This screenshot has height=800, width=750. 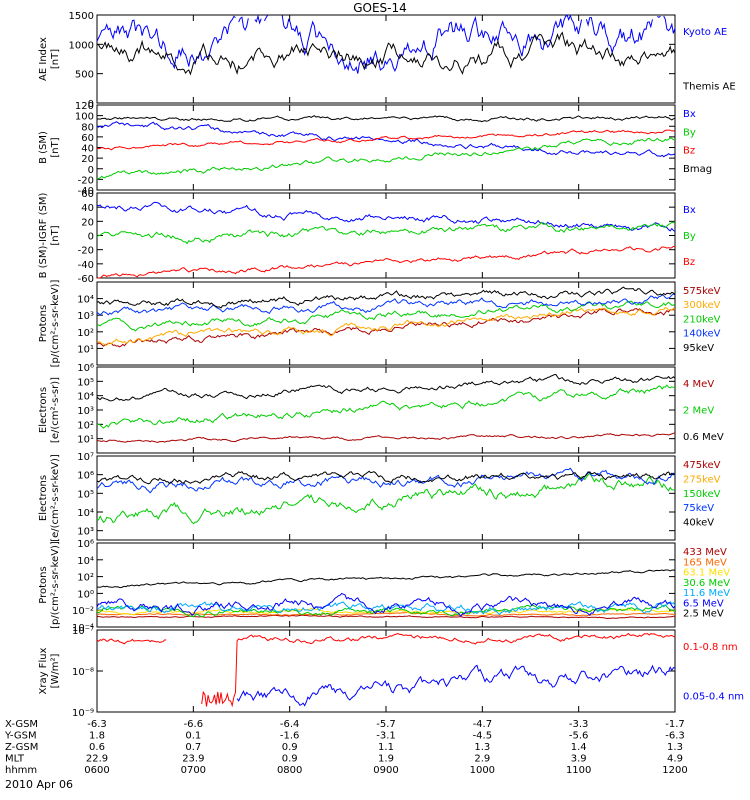 I want to click on series-line-bx, so click(x=386, y=216).